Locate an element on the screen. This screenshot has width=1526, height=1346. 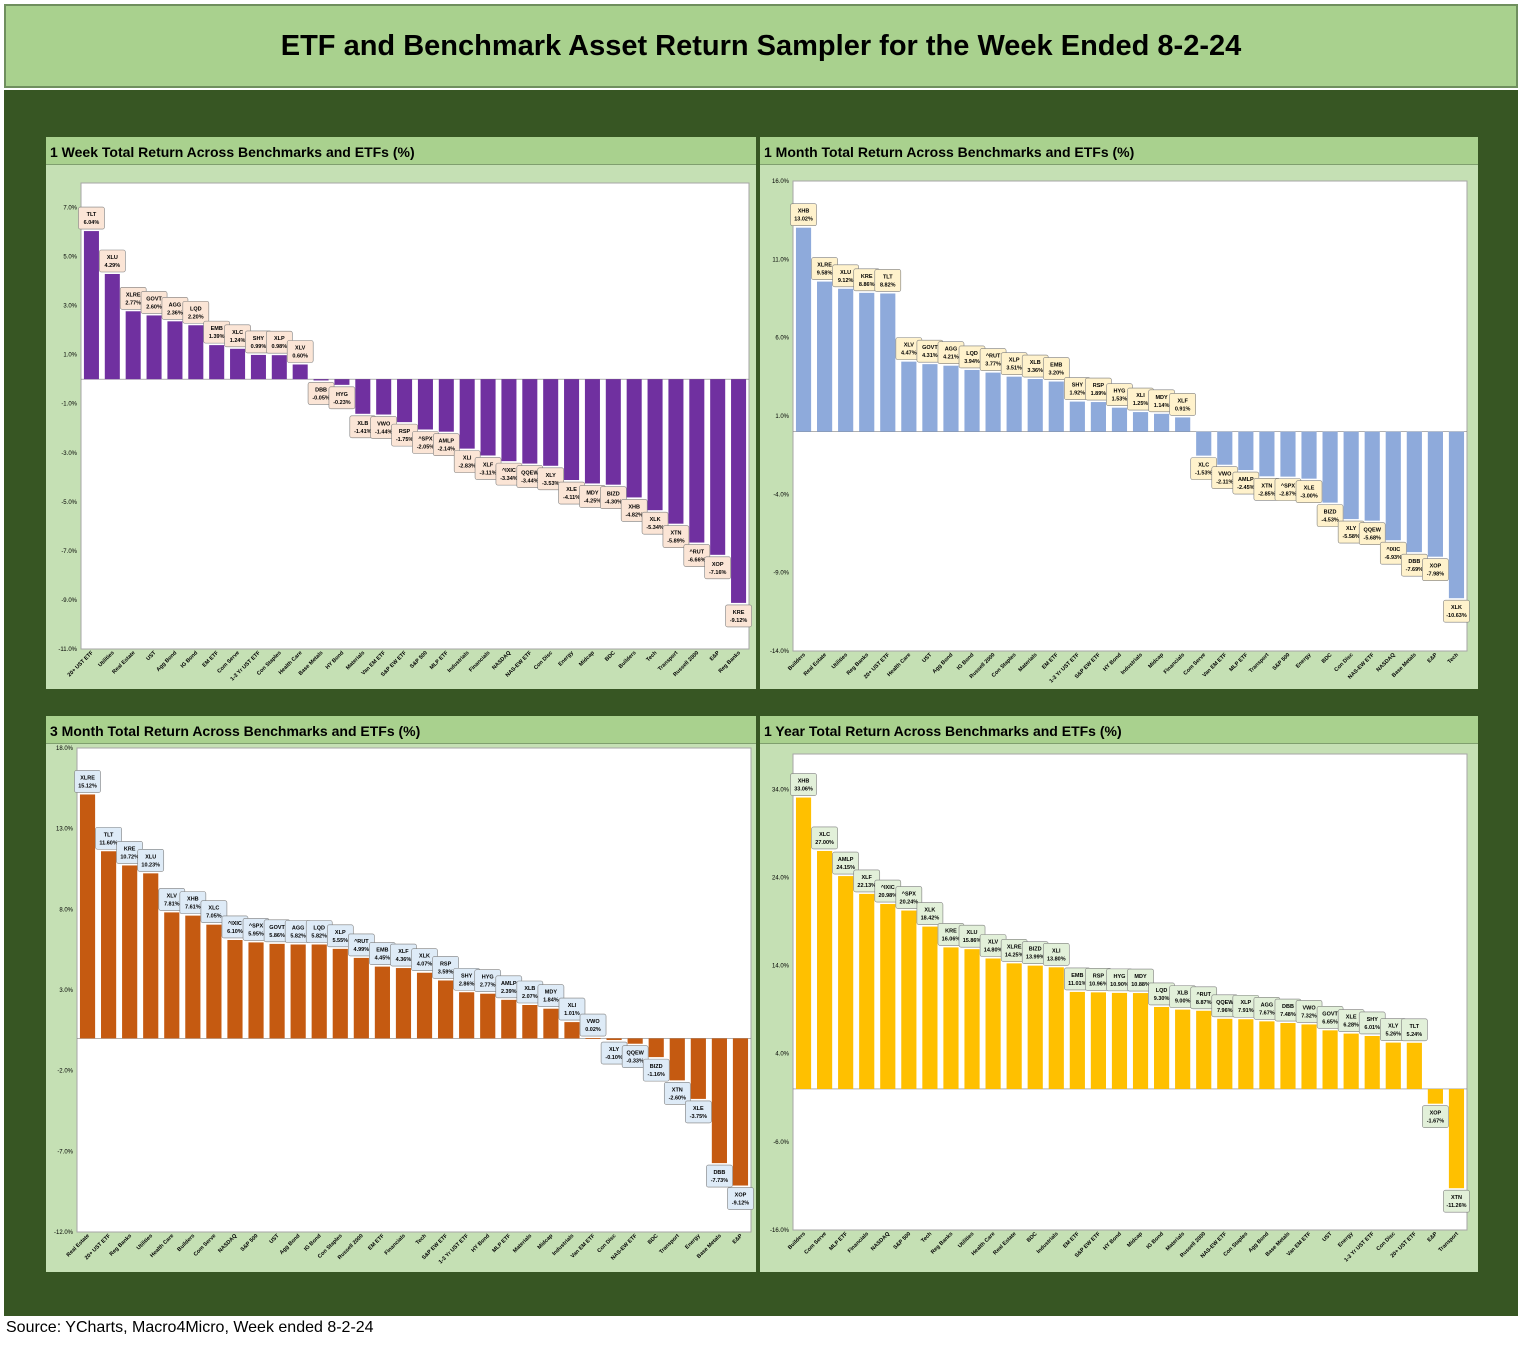
value-label: 7.32% is located at coordinates (1309, 1016).